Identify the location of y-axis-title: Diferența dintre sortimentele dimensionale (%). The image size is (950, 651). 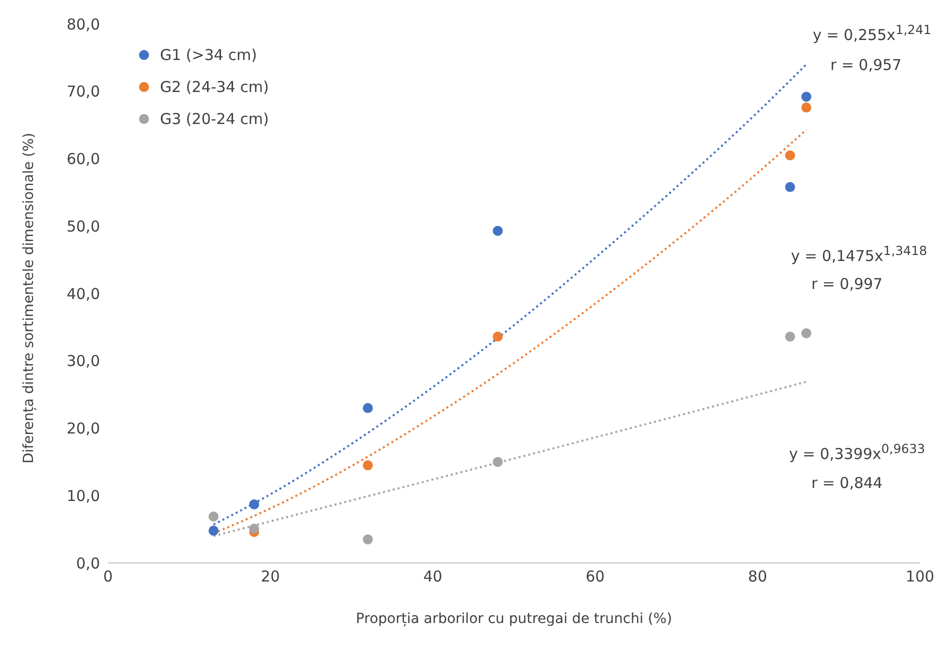
(28, 298).